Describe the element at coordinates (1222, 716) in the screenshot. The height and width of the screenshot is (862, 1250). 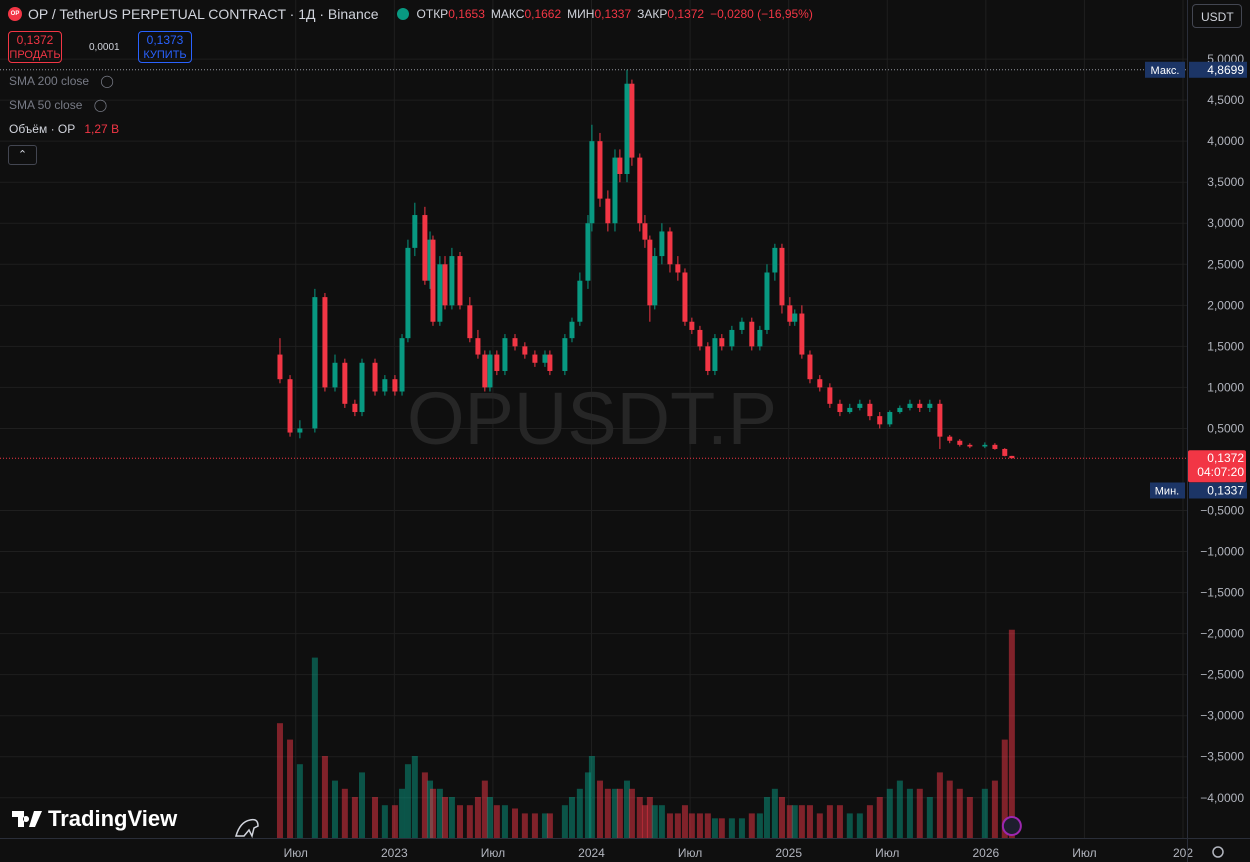
I see `y-tick-label: −3,0000` at that location.